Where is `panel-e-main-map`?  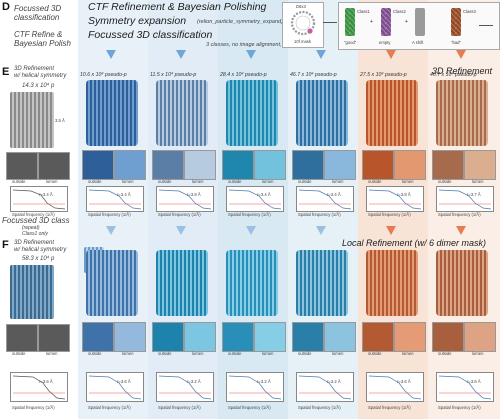 panel-e-main-map is located at coordinates (32, 120).